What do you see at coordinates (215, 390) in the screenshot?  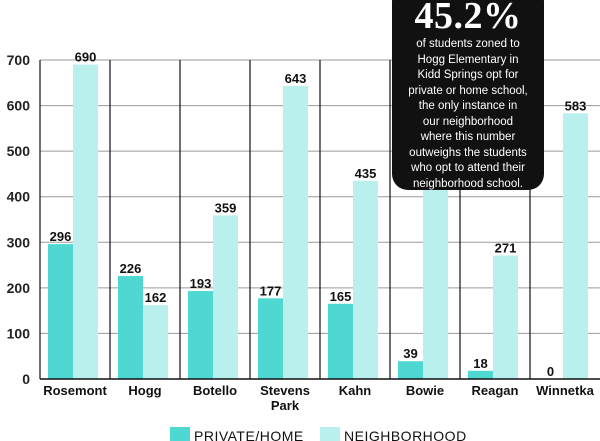 I see `x-tick-label: Botello` at bounding box center [215, 390].